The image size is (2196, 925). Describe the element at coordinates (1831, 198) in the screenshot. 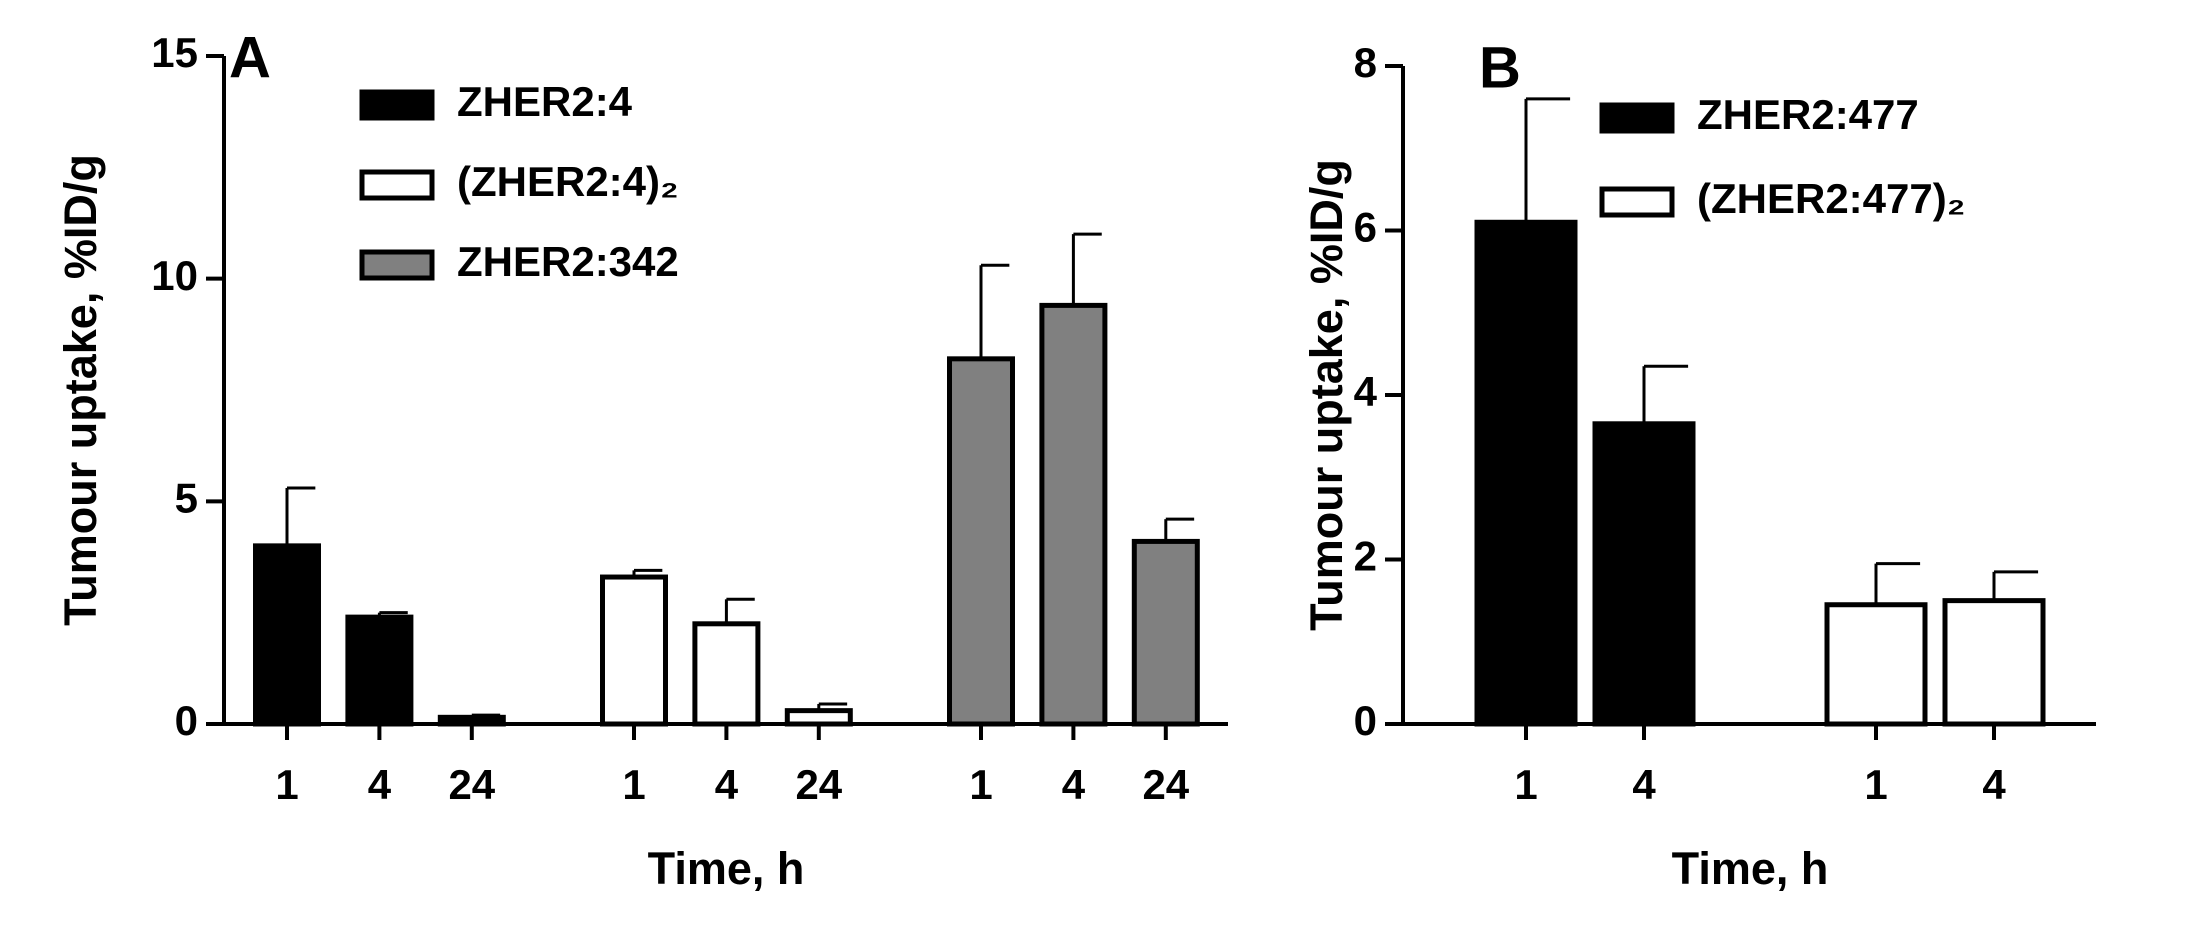

I see `legend-label: (ZHER2:477)₂` at that location.